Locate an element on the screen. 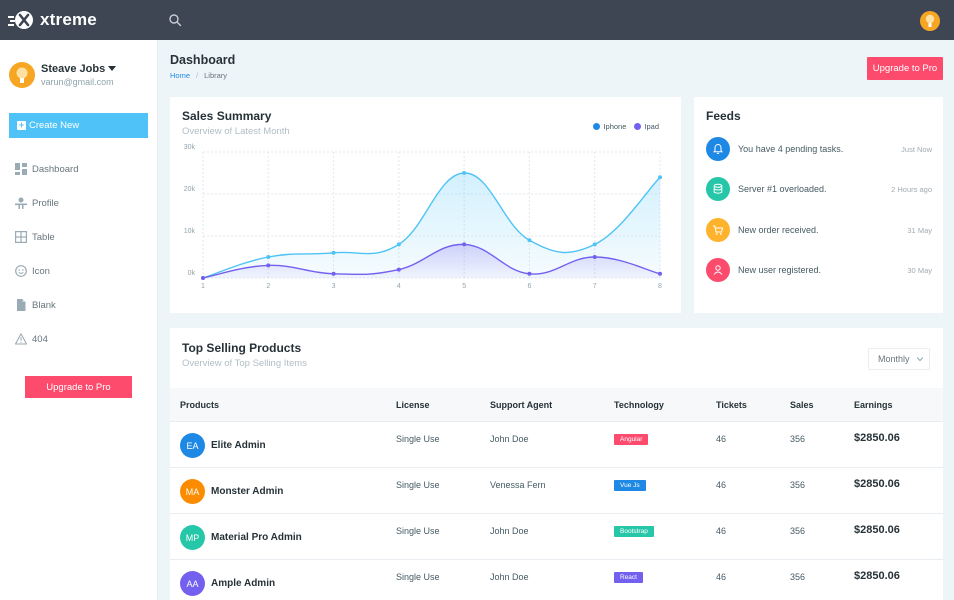 The height and width of the screenshot is (600, 954). tech-badge: Vue Js is located at coordinates (630, 485).